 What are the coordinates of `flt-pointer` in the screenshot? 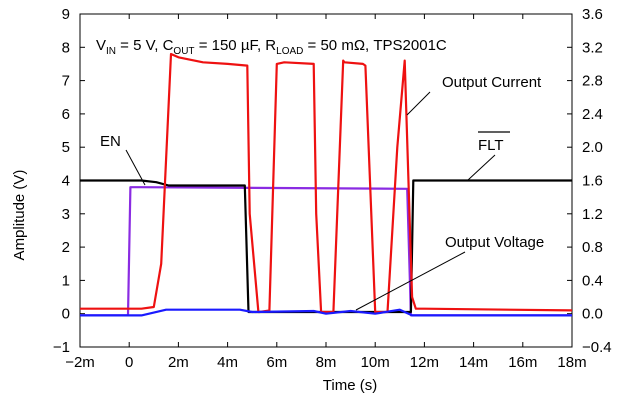 It's located at (481, 167).